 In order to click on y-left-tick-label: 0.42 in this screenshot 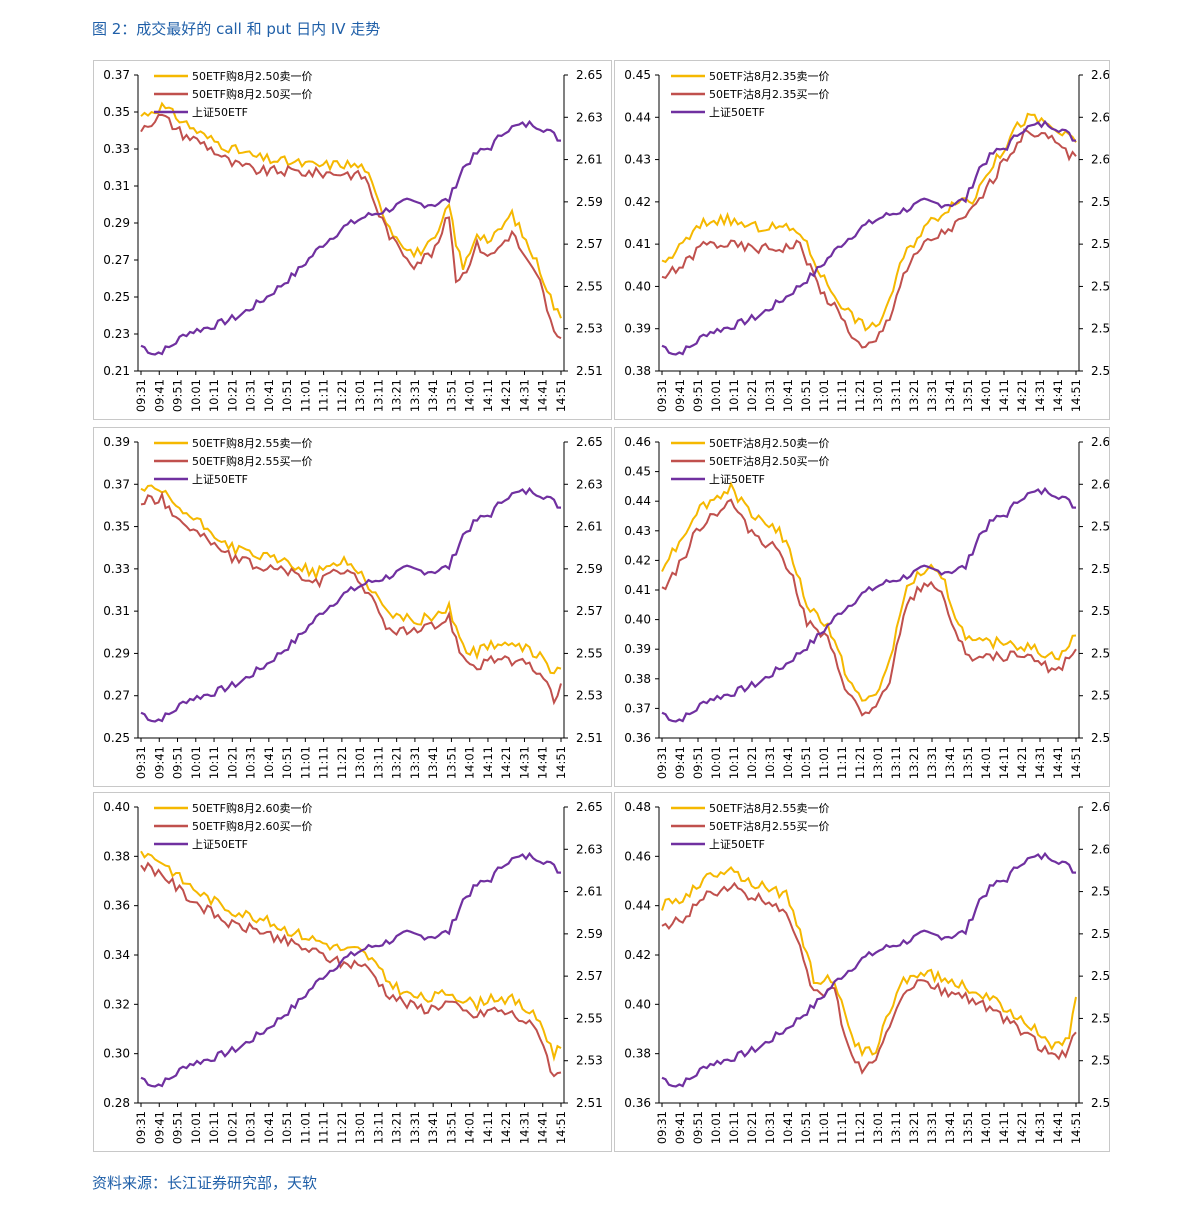, I will do `click(637, 202)`.